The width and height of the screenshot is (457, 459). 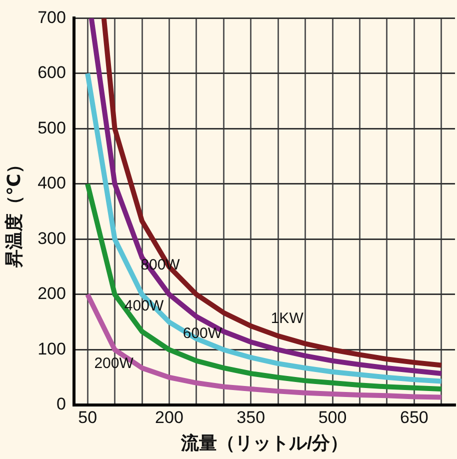 I want to click on x-tick-label: 50, so click(x=88, y=417).